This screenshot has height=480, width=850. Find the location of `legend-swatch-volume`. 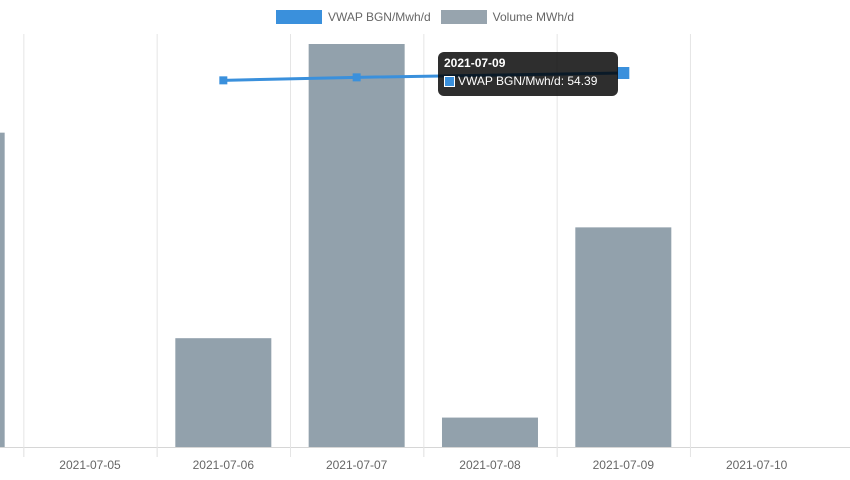

legend-swatch-volume is located at coordinates (463, 17).